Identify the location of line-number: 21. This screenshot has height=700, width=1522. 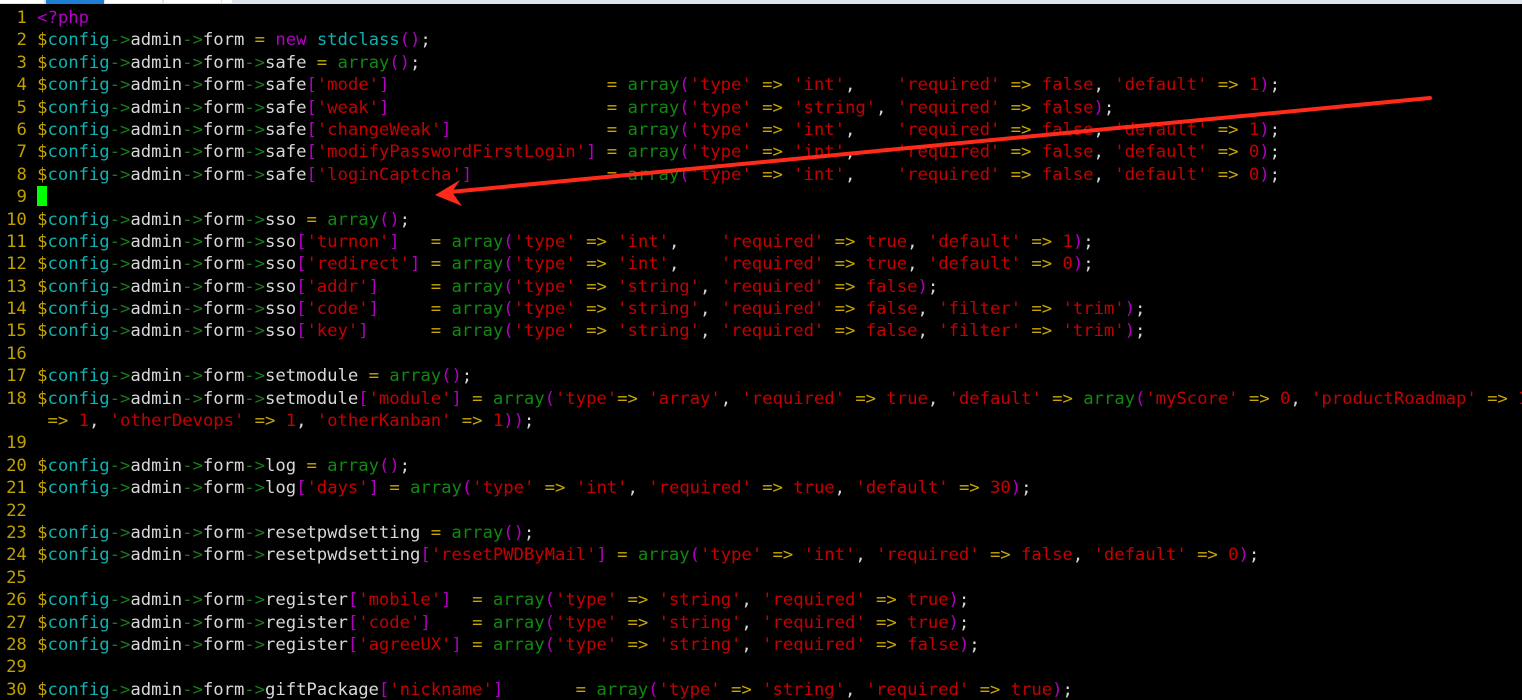
(16, 488).